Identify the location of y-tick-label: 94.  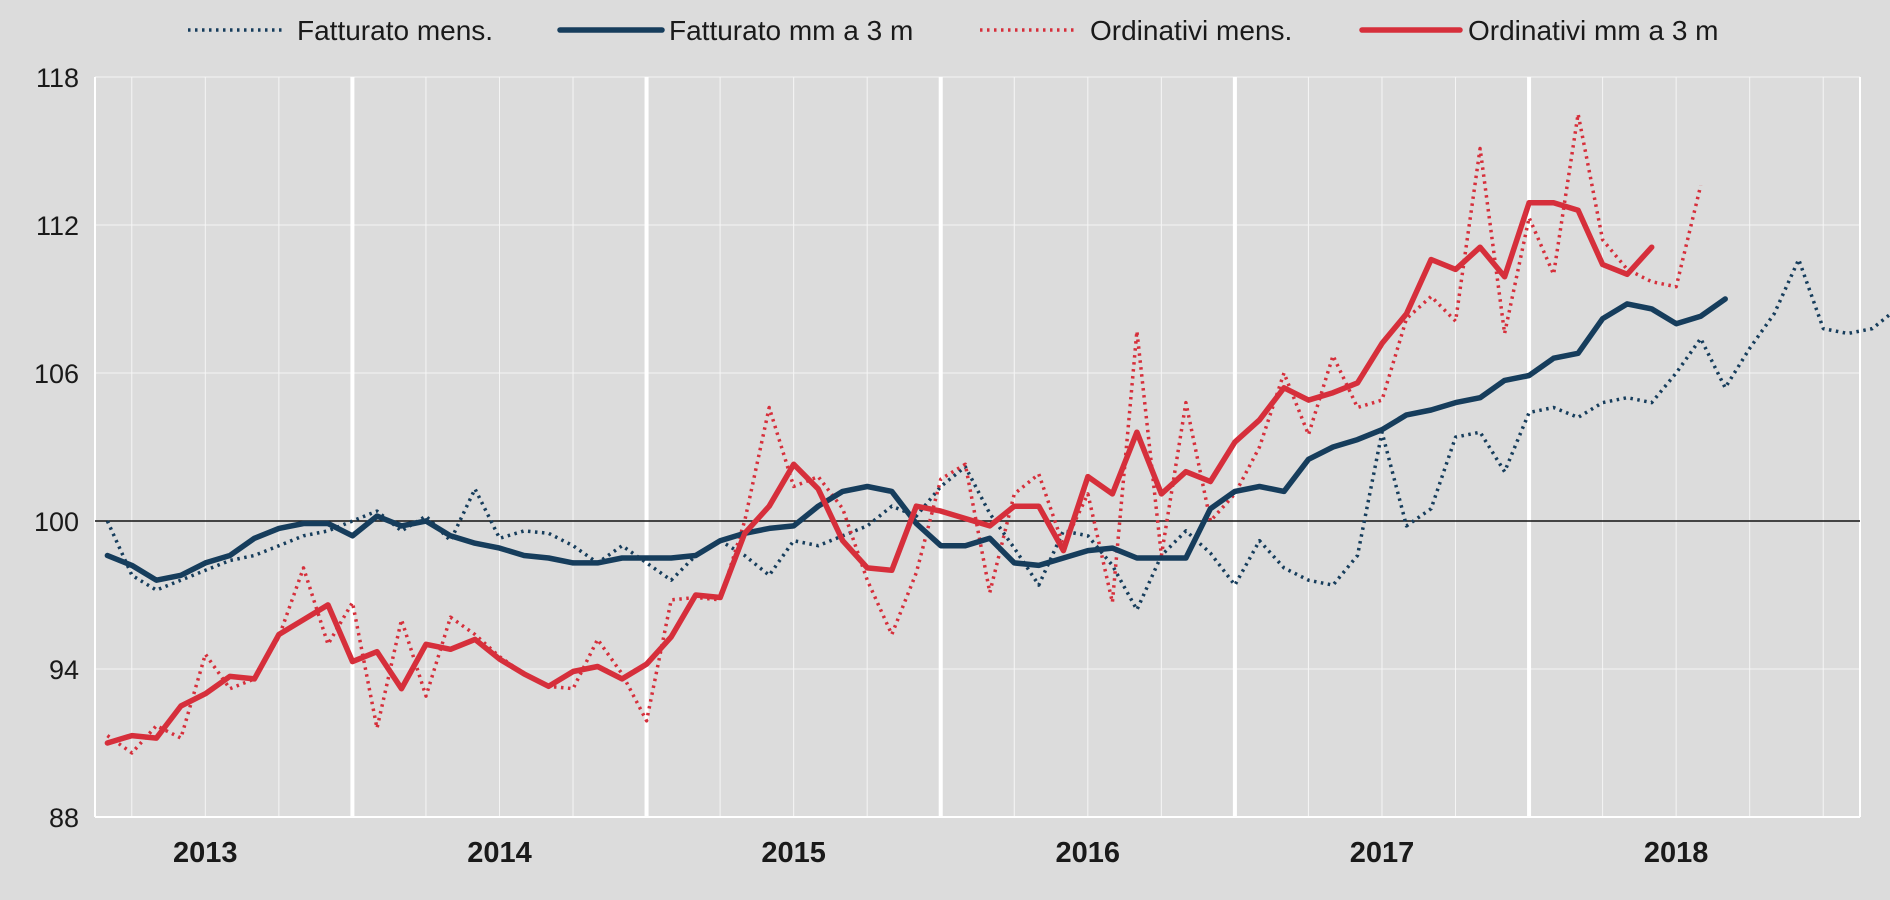
(64, 670).